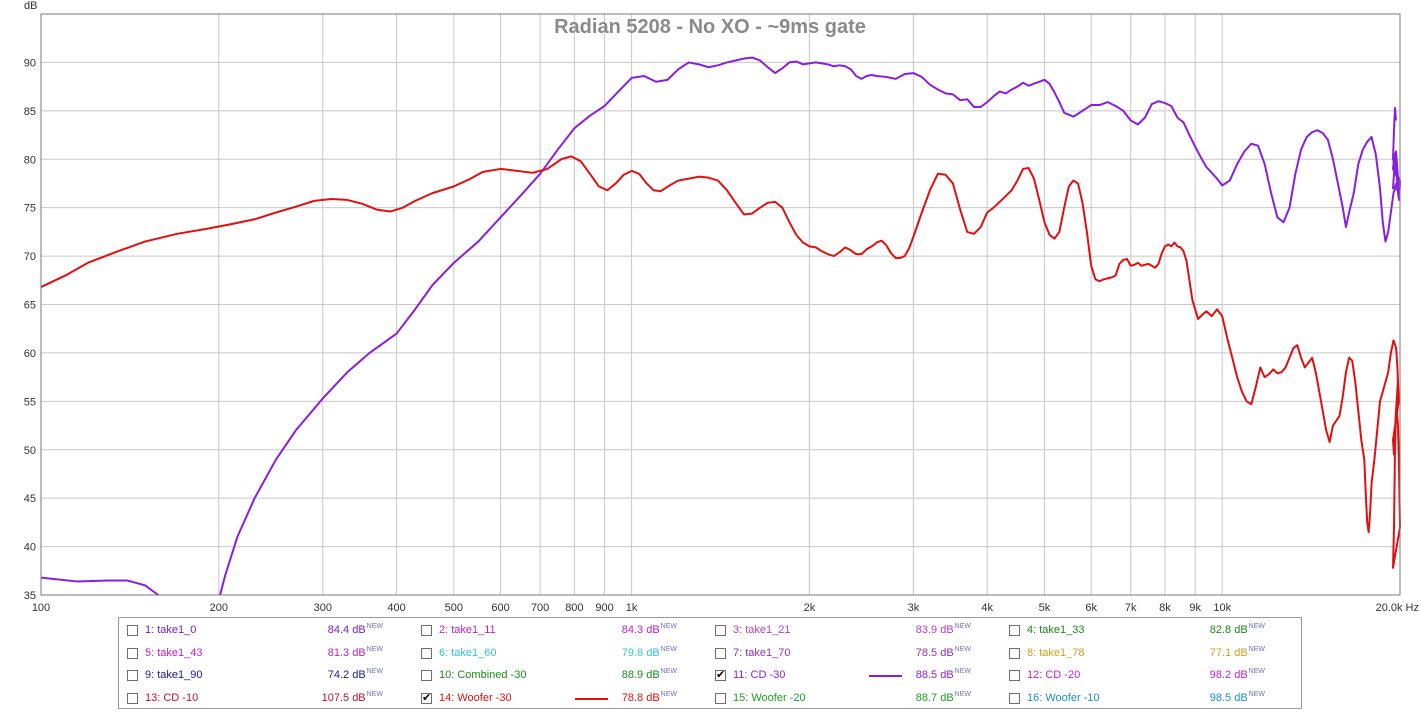 The image size is (1421, 713). Describe the element at coordinates (1165, 608) in the screenshot. I see `x-tick-label: 8k` at that location.